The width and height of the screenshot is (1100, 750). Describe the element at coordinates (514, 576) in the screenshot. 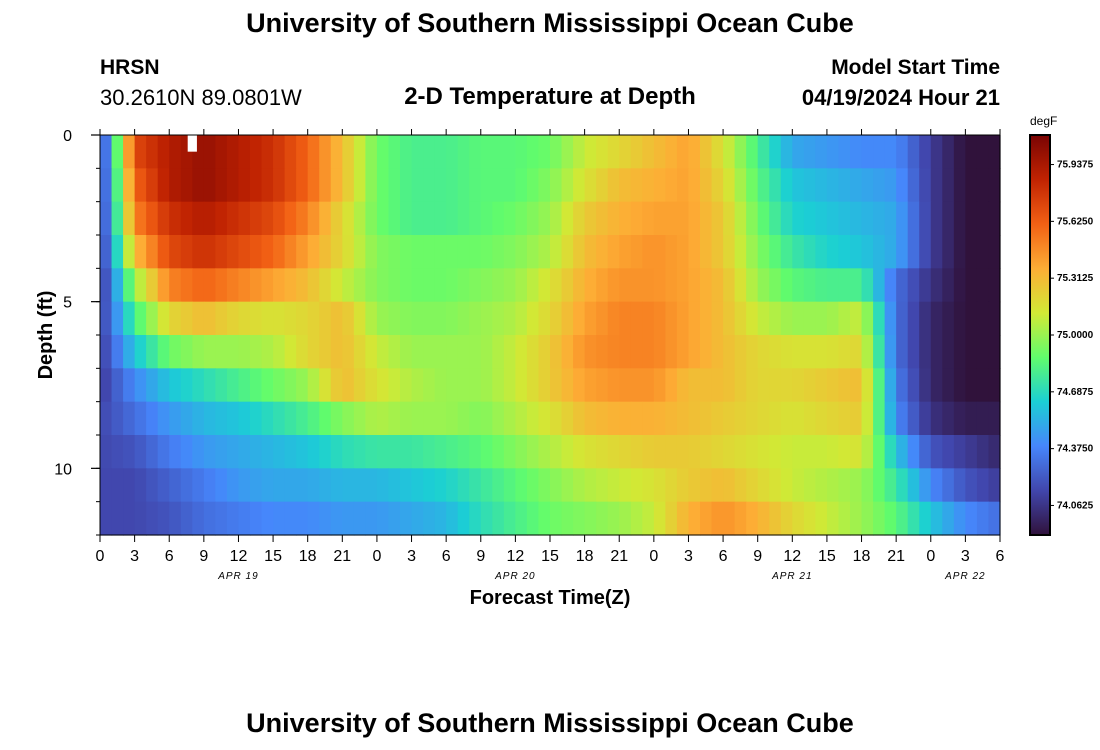

I see `x-date-label: APR 20` at that location.